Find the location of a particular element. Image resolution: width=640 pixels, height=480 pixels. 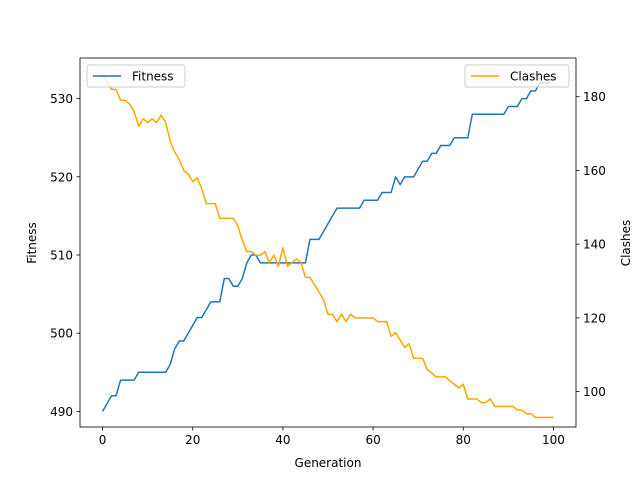

x-tick-label: 20 is located at coordinates (192, 440).